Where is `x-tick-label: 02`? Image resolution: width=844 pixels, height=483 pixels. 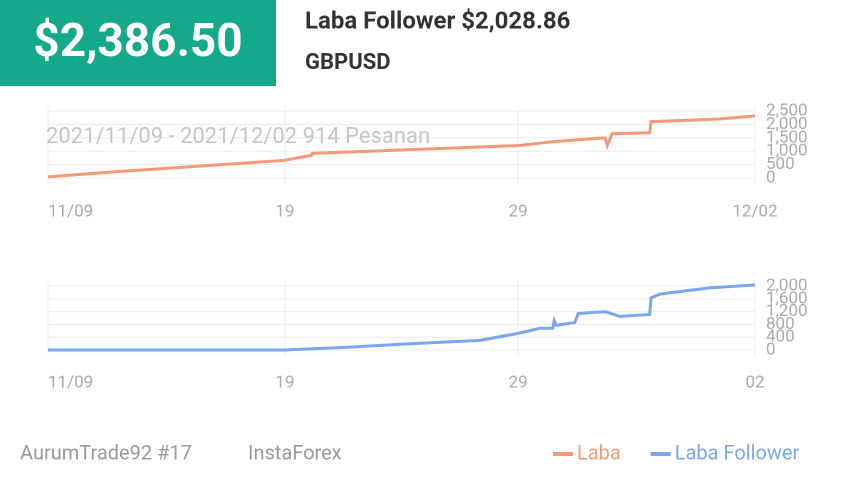 x-tick-label: 02 is located at coordinates (754, 382).